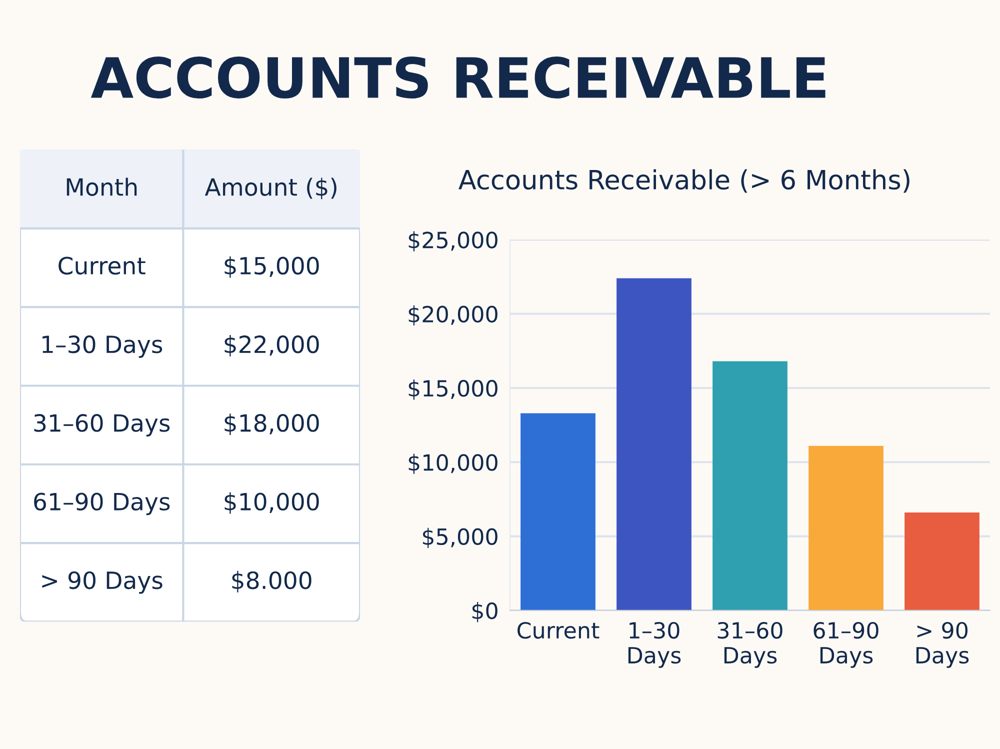 This screenshot has height=749, width=1000. I want to click on y-tick-label: $5,000, so click(460, 538).